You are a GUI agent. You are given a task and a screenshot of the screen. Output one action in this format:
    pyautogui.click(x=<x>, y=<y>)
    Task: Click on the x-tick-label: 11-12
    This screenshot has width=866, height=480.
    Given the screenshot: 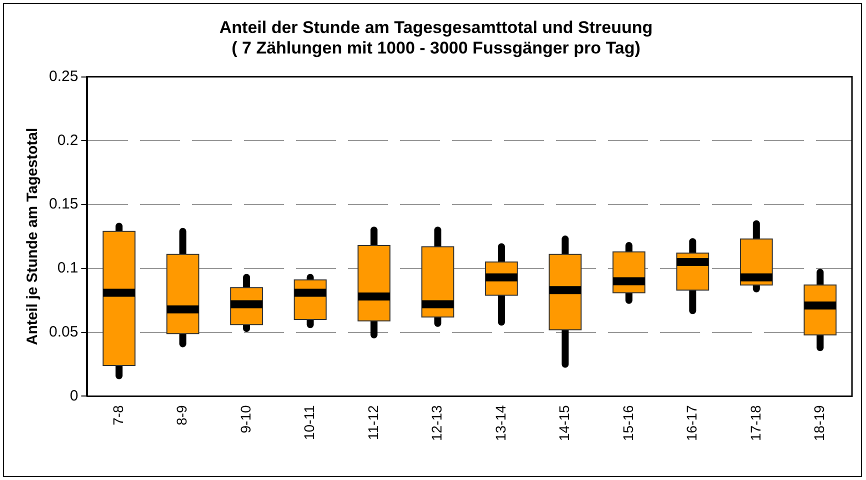 What is the action you would take?
    pyautogui.click(x=372, y=422)
    